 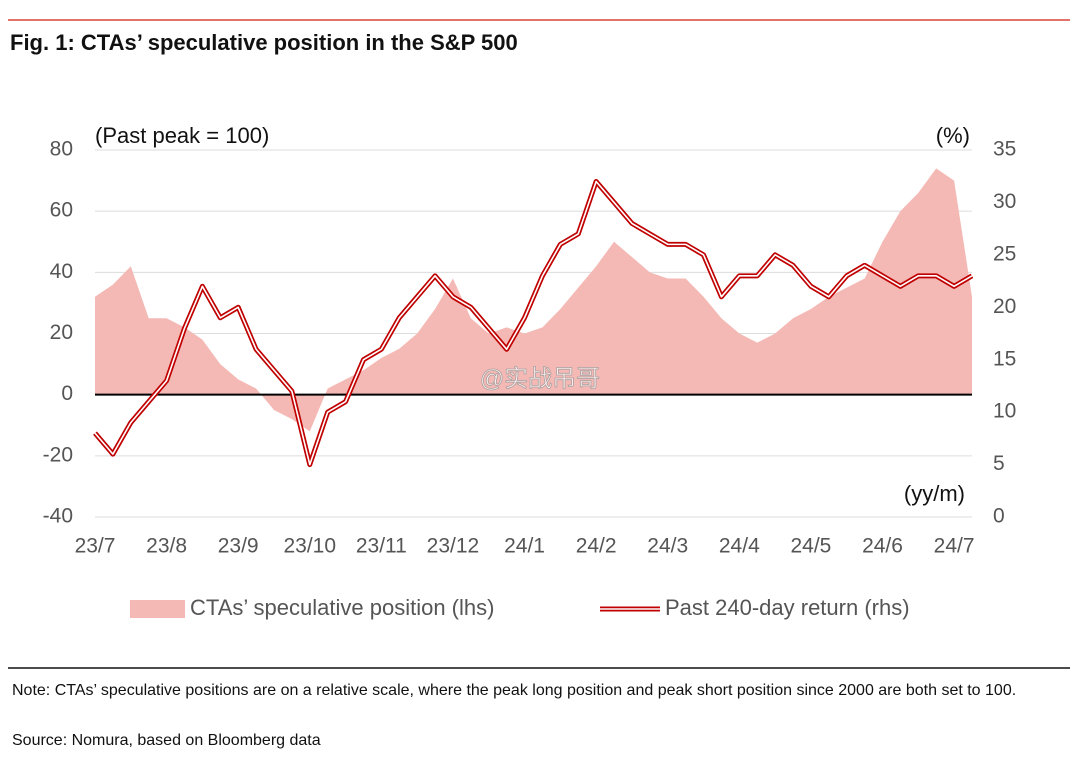 What do you see at coordinates (309, 546) in the screenshot?
I see `x-tick-label: 23/10` at bounding box center [309, 546].